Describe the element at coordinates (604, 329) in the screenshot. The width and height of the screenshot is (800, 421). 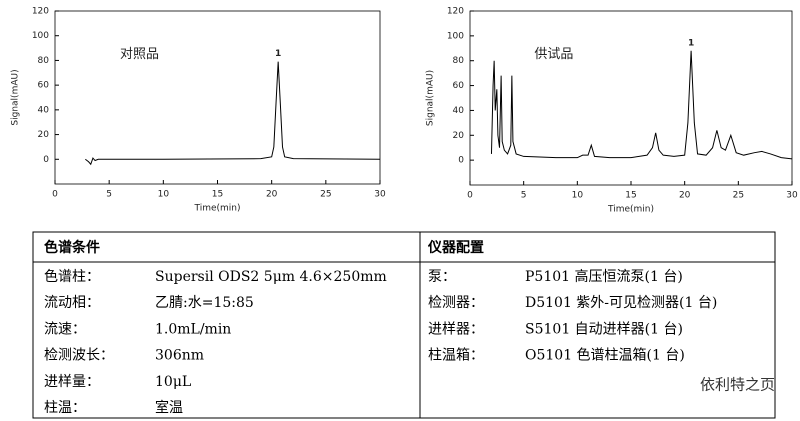
I see `table-cell: S5101 自动进样器(1 台)` at that location.